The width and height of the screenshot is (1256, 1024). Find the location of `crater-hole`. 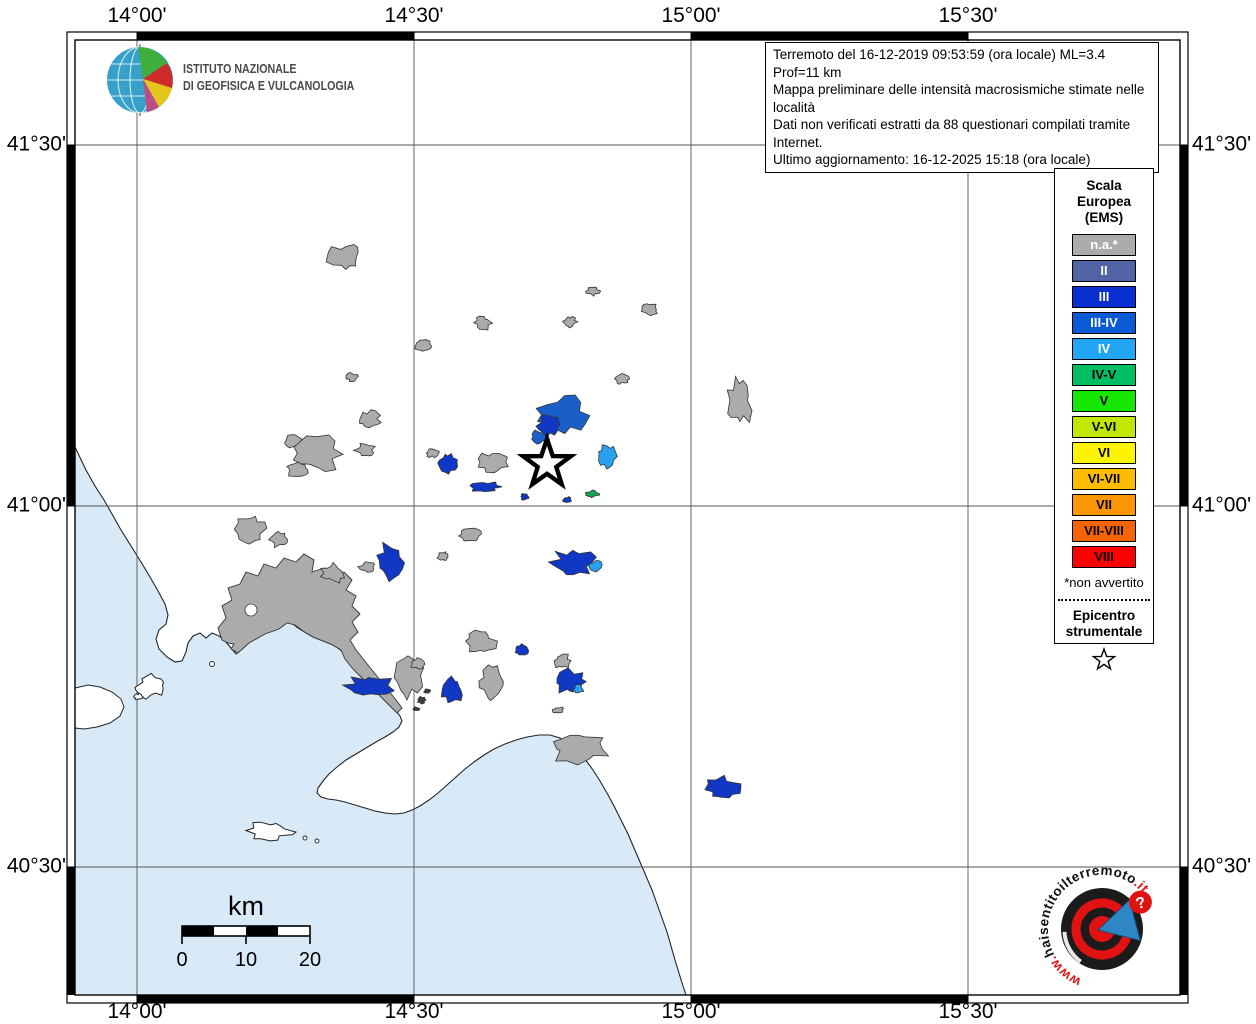

crater-hole is located at coordinates (251, 610).